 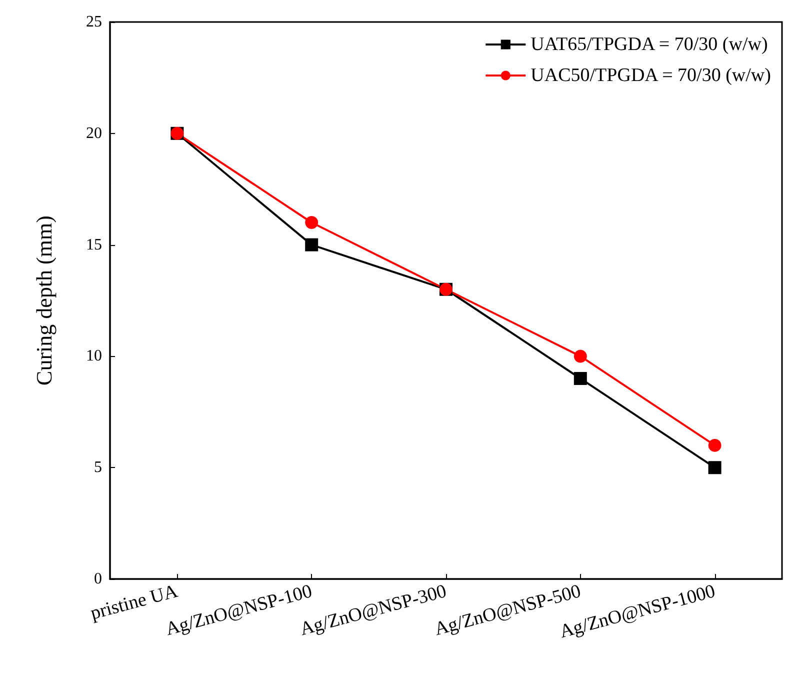 What do you see at coordinates (650, 75) in the screenshot?
I see `legend-label: UAC50/TPGDA = 70/30 (w/w)` at bounding box center [650, 75].